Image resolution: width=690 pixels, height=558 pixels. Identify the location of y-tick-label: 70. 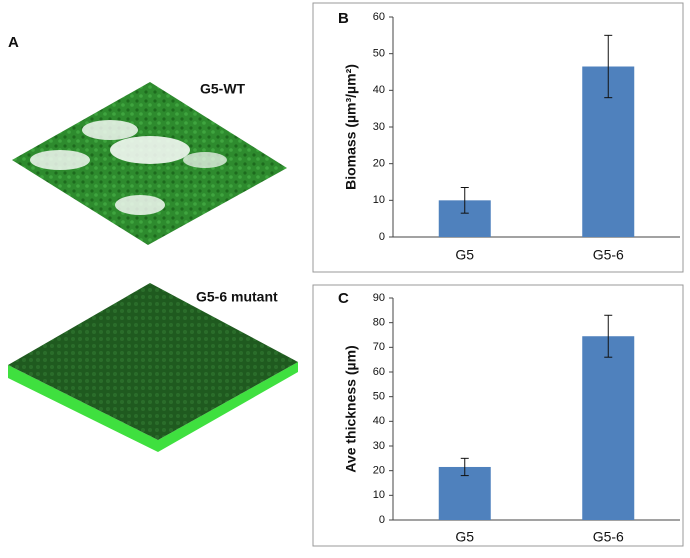
(379, 347).